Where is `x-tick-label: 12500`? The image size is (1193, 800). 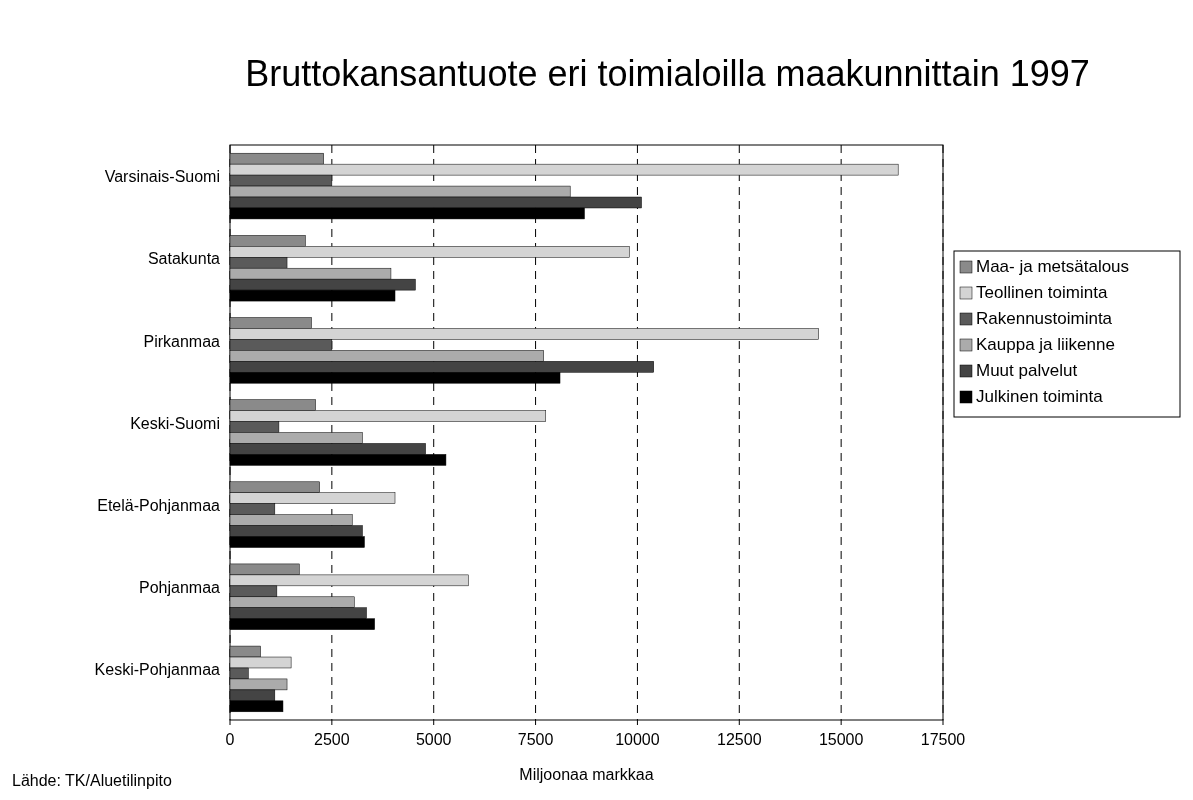 x-tick-label: 12500 is located at coordinates (739, 739).